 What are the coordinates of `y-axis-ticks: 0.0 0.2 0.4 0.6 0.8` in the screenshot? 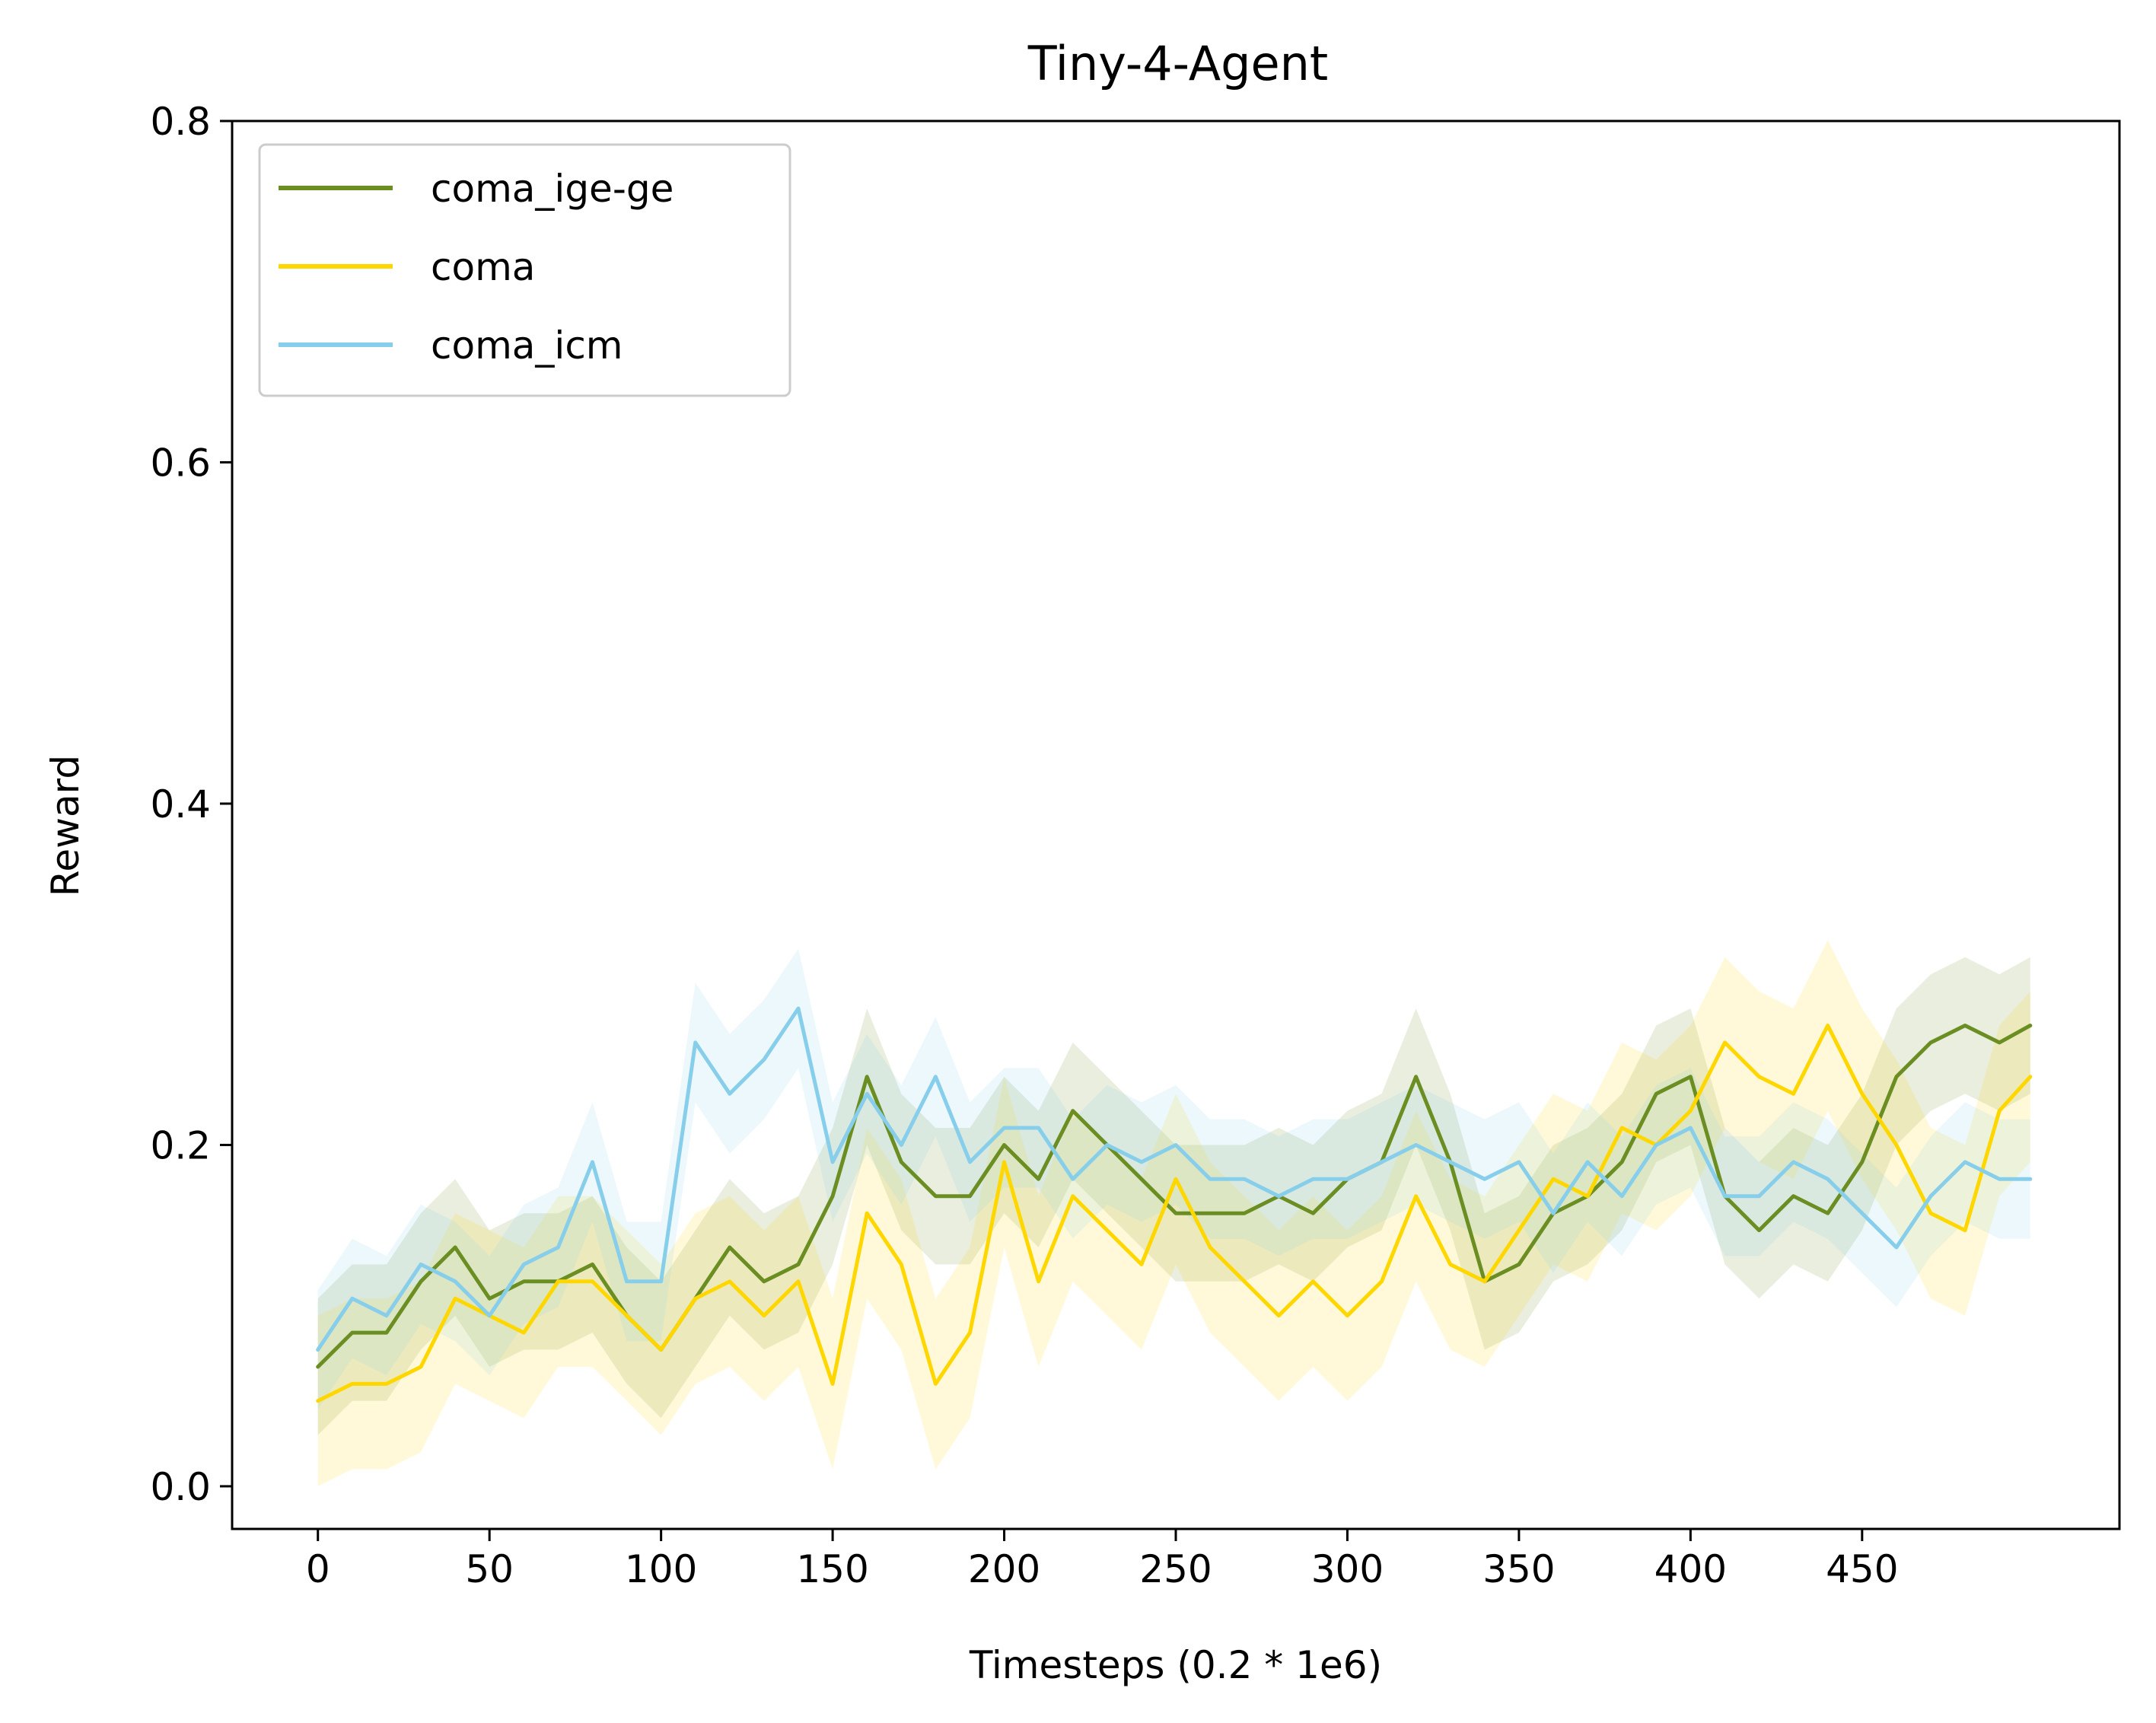 It's located at (191, 804).